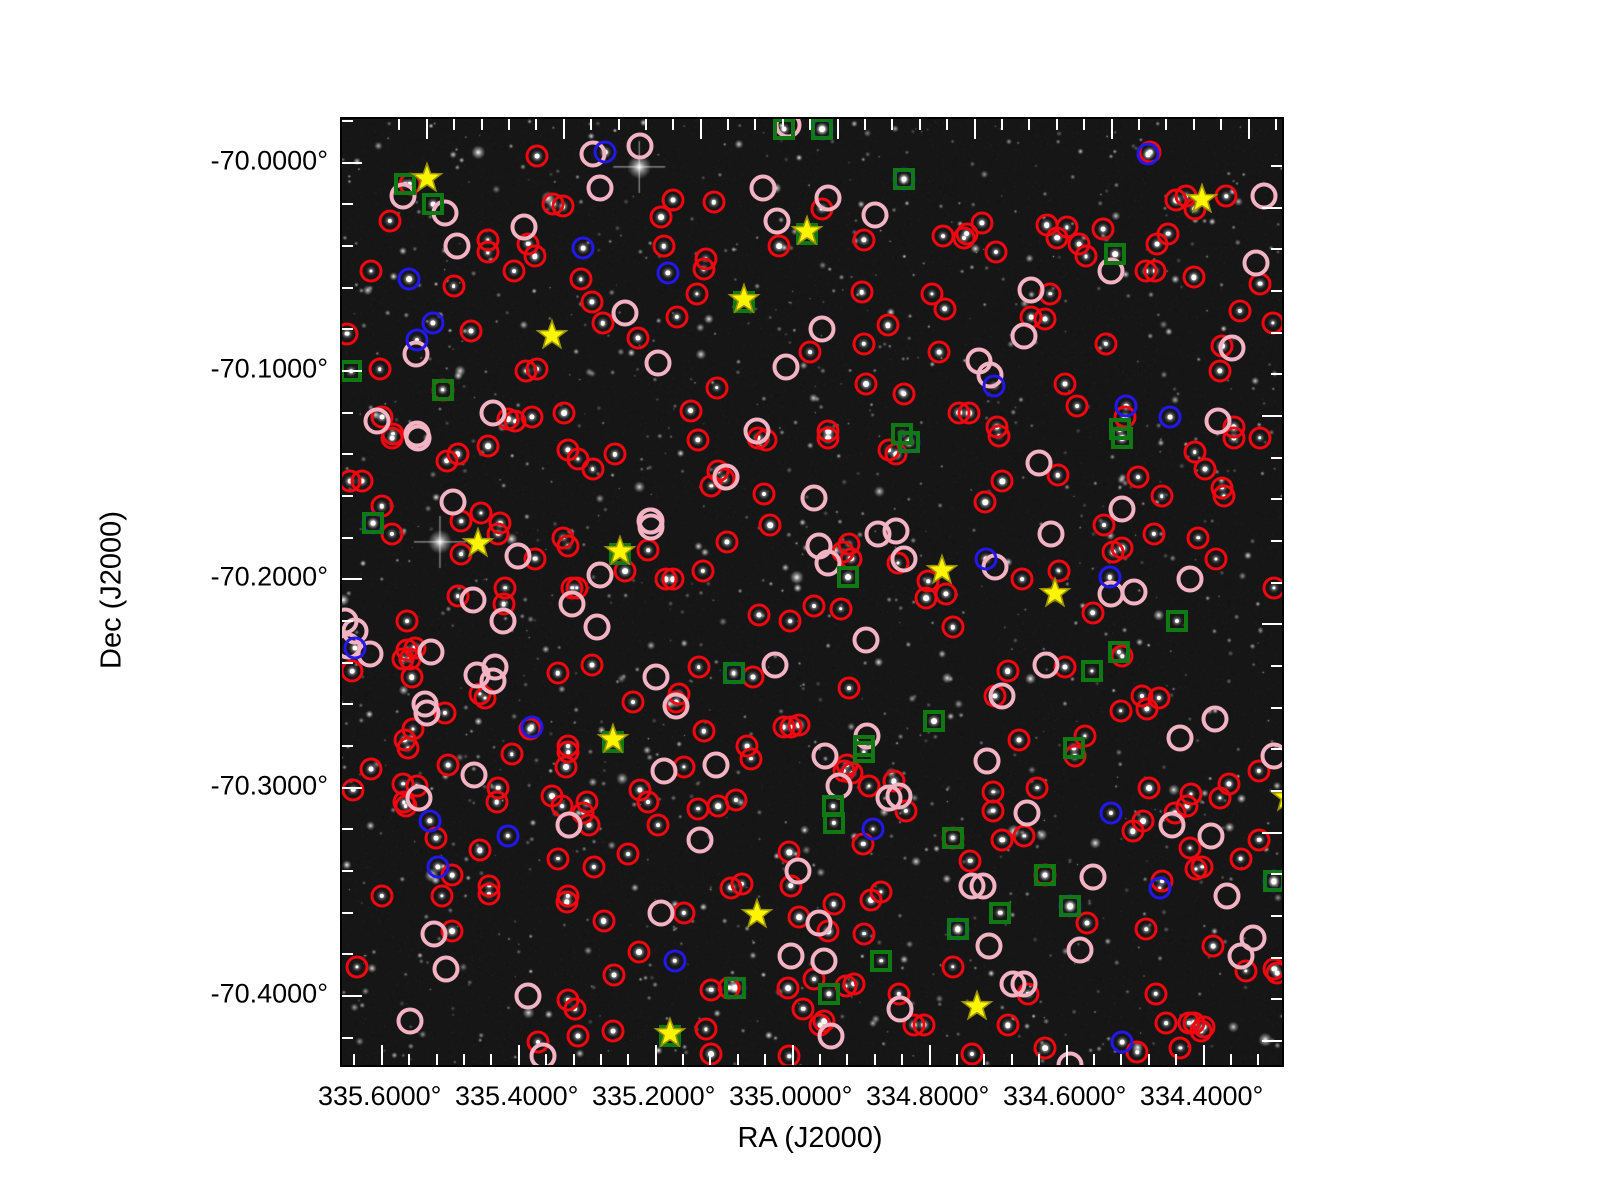  What do you see at coordinates (269, 160) in the screenshot?
I see `y-tick-label: -70.0000°` at bounding box center [269, 160].